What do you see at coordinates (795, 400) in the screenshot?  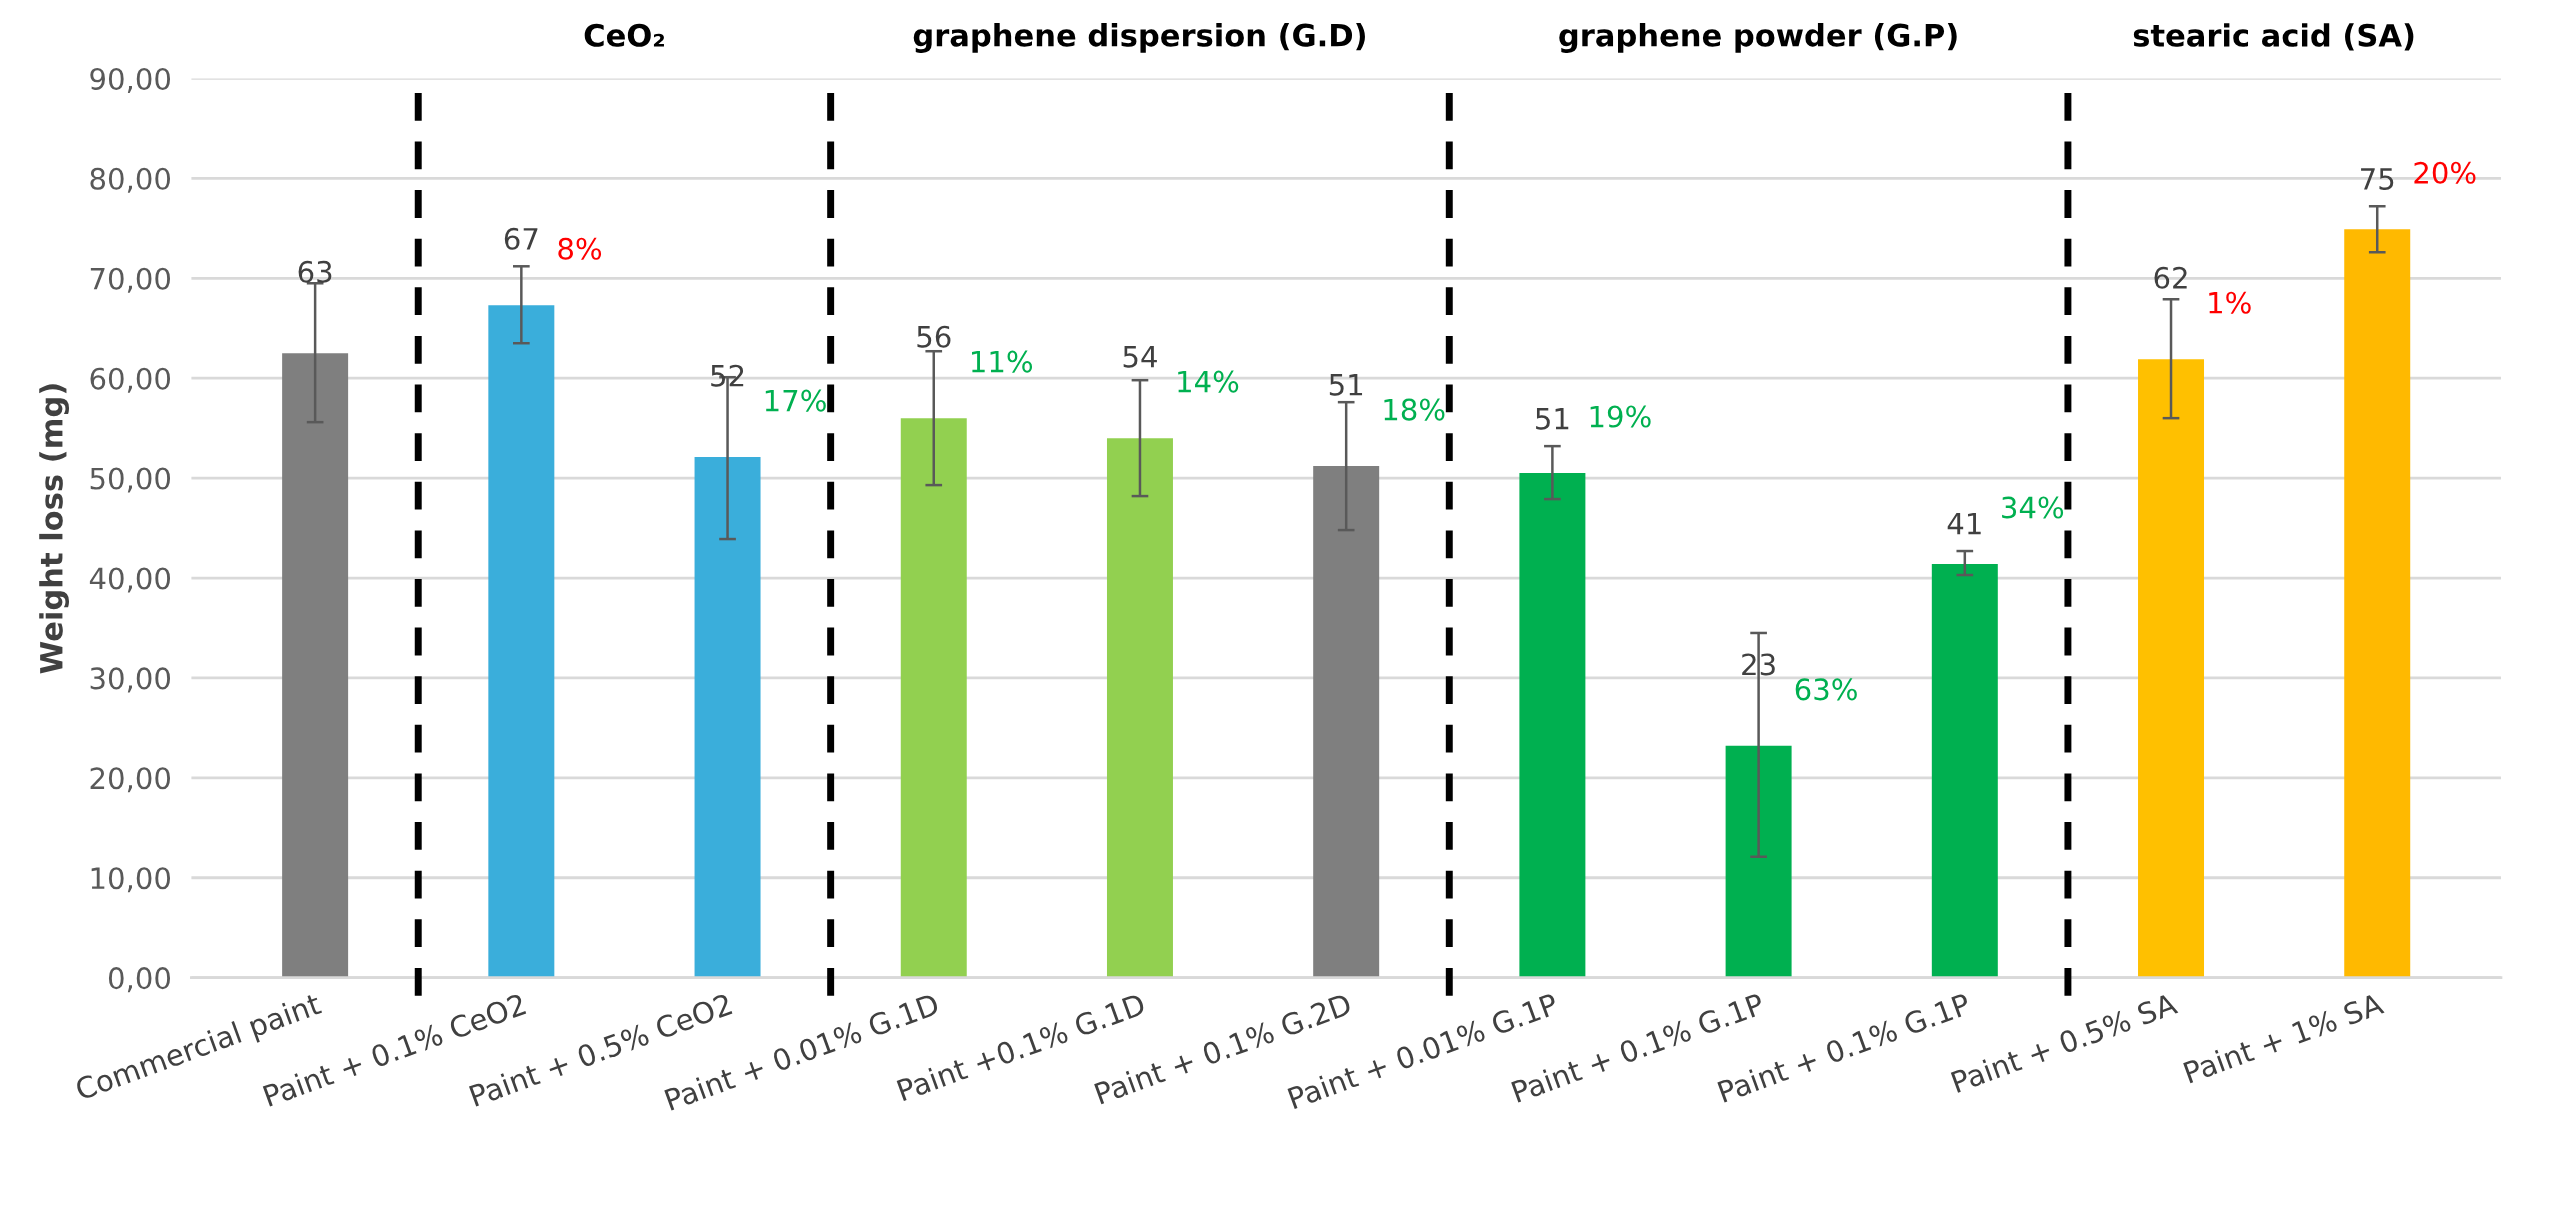 I see `annotation: 17%` at bounding box center [795, 400].